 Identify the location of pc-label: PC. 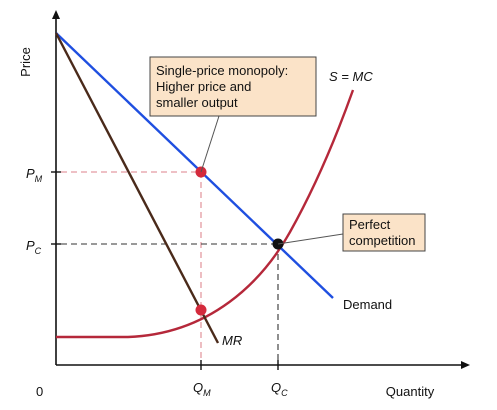
(34, 247).